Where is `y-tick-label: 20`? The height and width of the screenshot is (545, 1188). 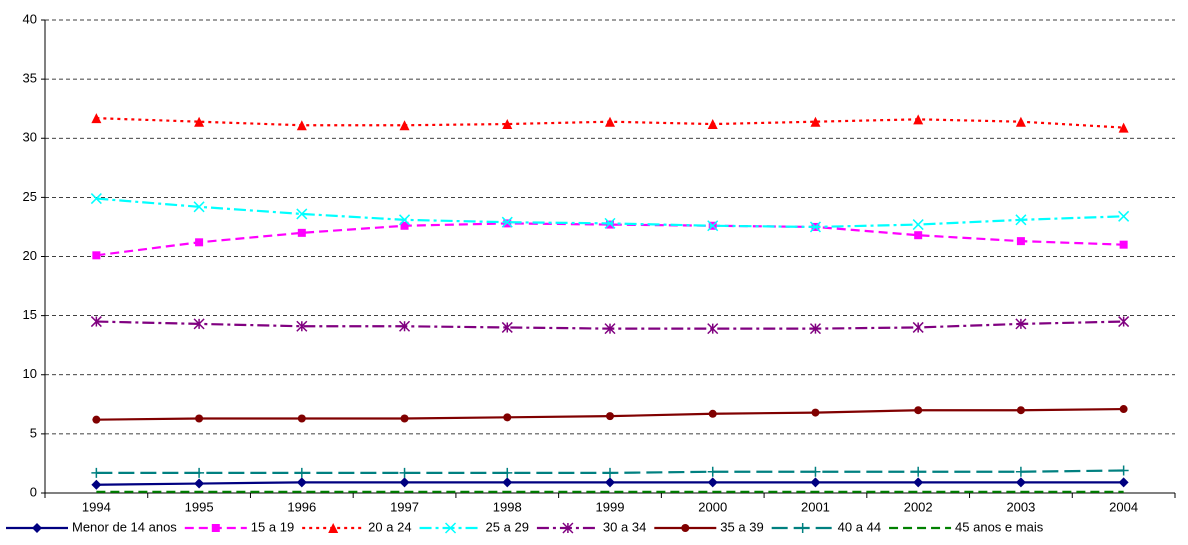
y-tick-label: 20 is located at coordinates (30, 255).